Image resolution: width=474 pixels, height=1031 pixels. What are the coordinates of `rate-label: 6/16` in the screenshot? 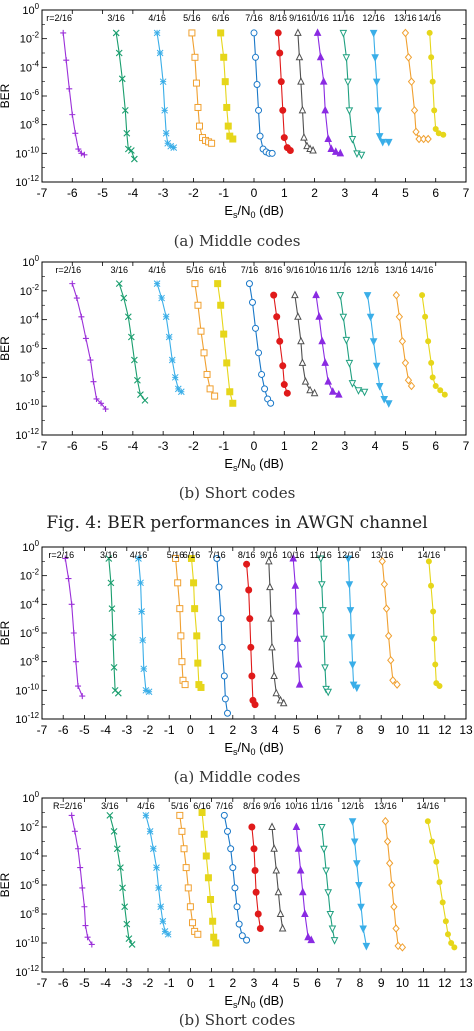 It's located at (202, 806).